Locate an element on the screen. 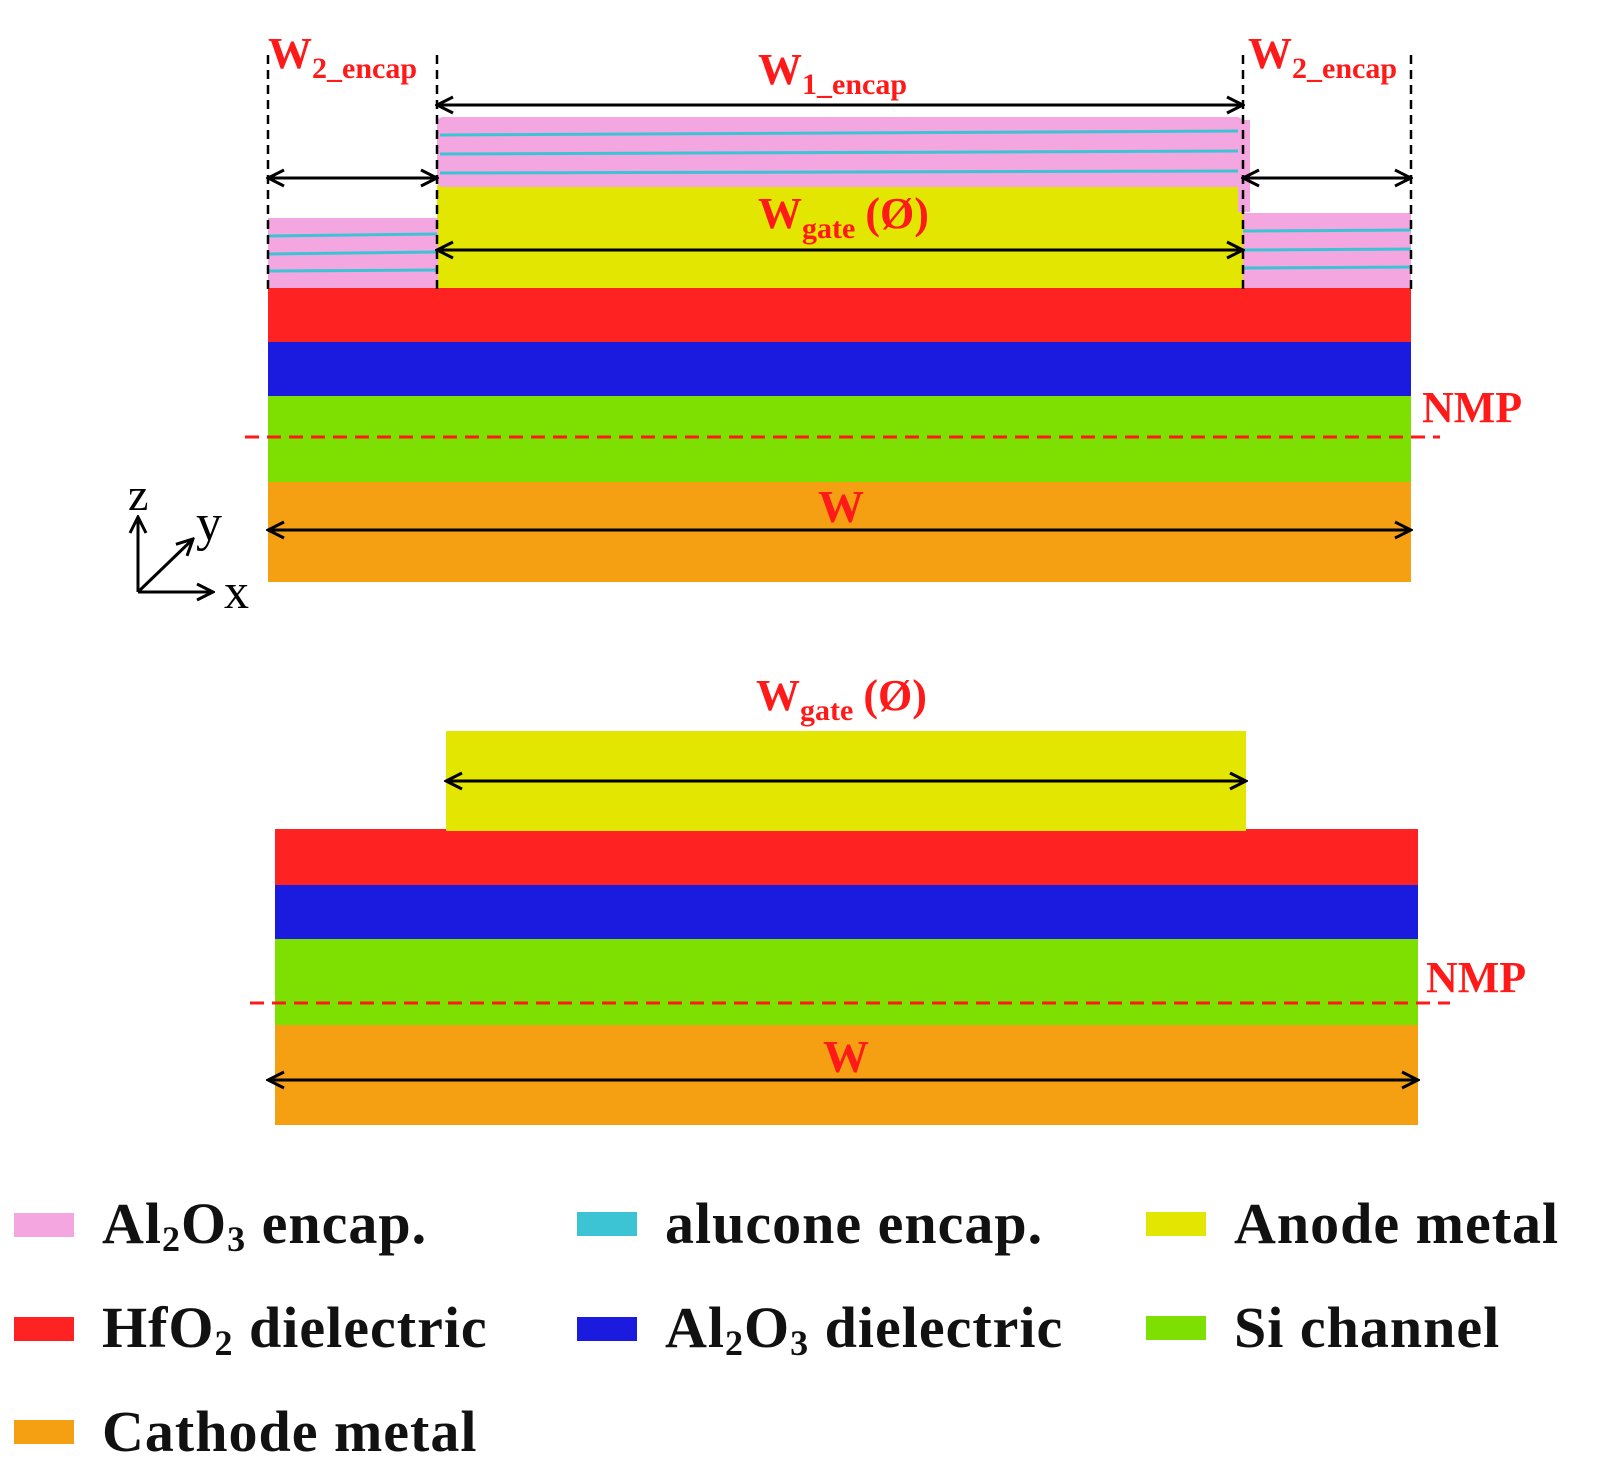 The width and height of the screenshot is (1597, 1476). bottom-w-gate-label: Wgate (Ø) is located at coordinates (841, 699).